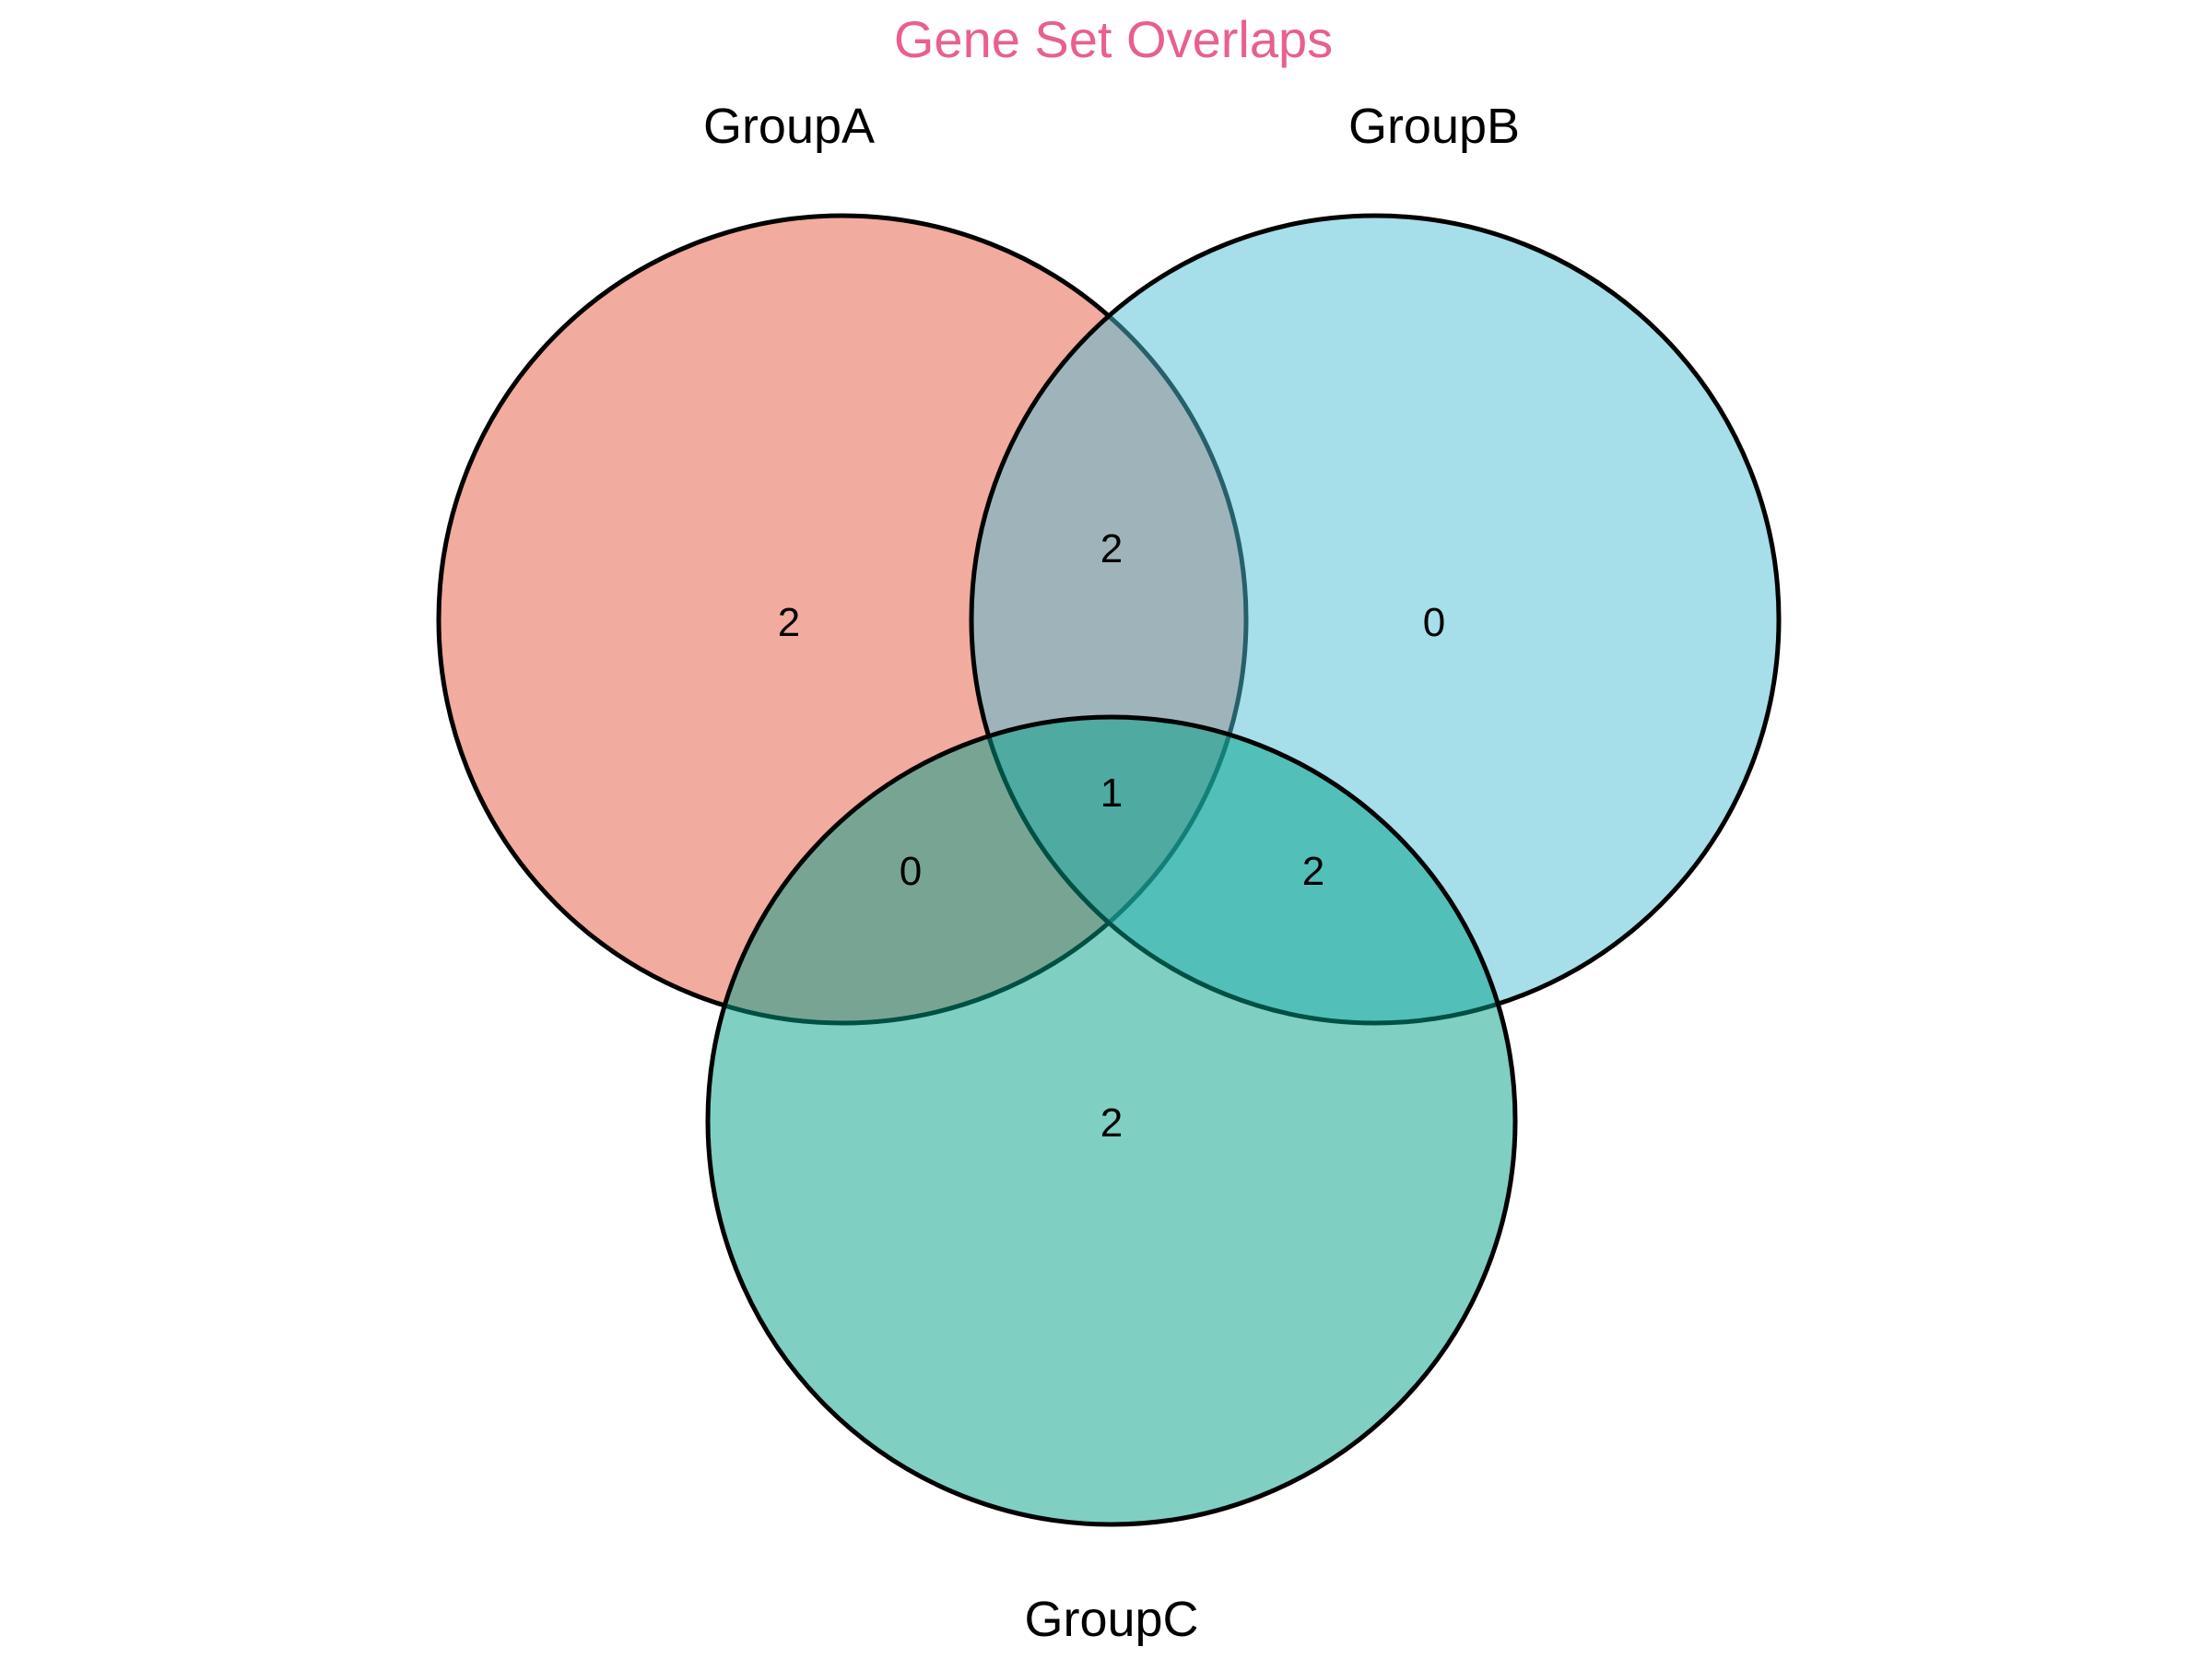  What do you see at coordinates (789, 622) in the screenshot?
I see `count-group-a-only: 2` at bounding box center [789, 622].